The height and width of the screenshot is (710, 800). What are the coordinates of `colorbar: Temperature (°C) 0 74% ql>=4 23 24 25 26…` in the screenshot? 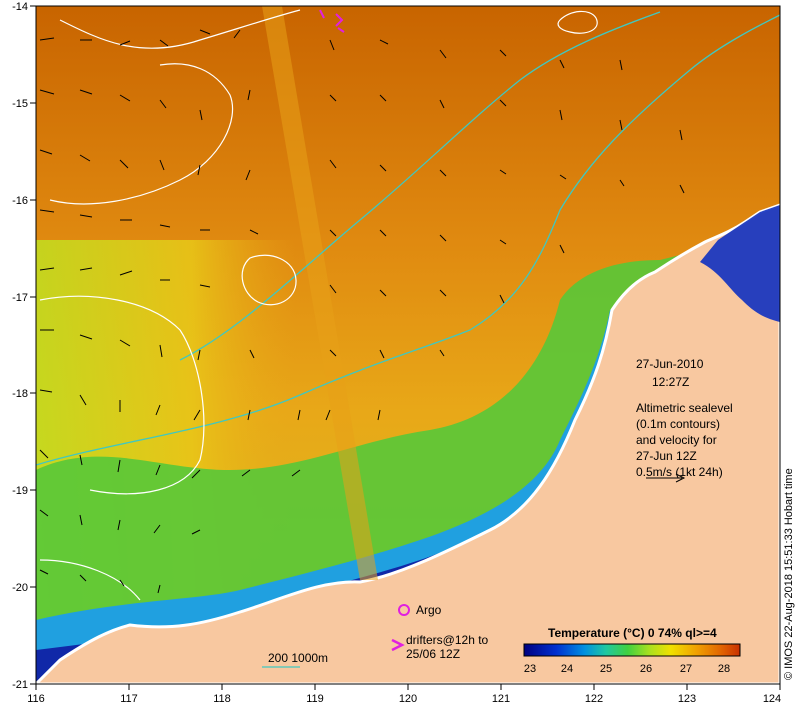 It's located at (632, 650).